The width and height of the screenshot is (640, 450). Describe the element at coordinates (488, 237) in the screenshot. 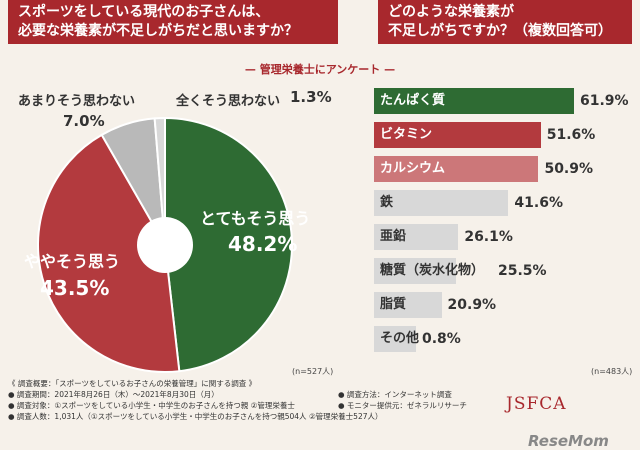

I see `bar-value: 26.1%` at that location.